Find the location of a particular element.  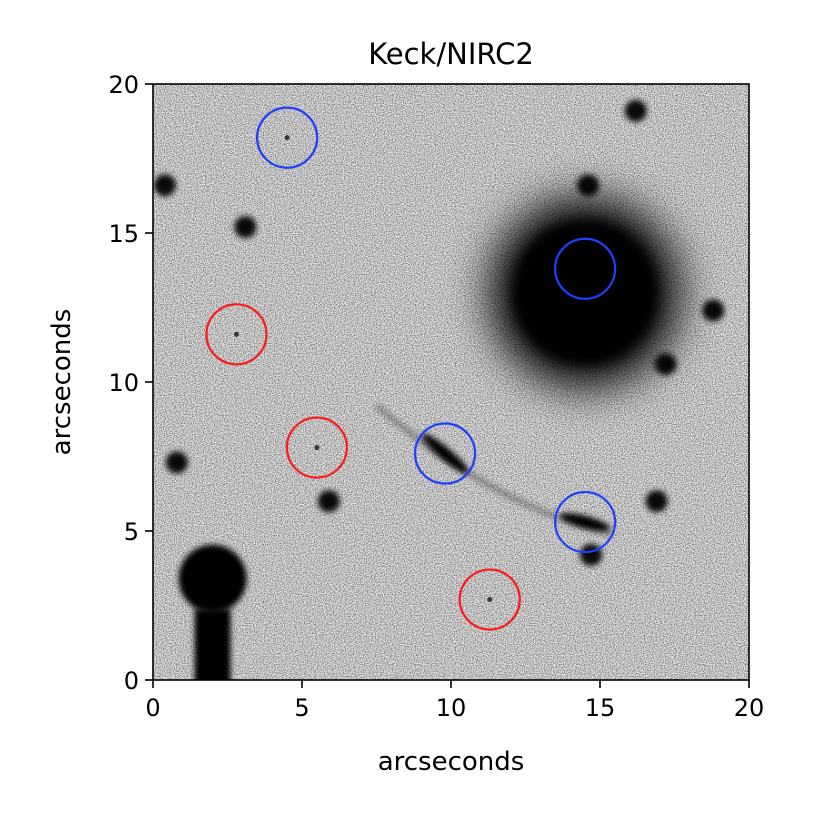

y-tick-label: 20 is located at coordinates (123, 85).